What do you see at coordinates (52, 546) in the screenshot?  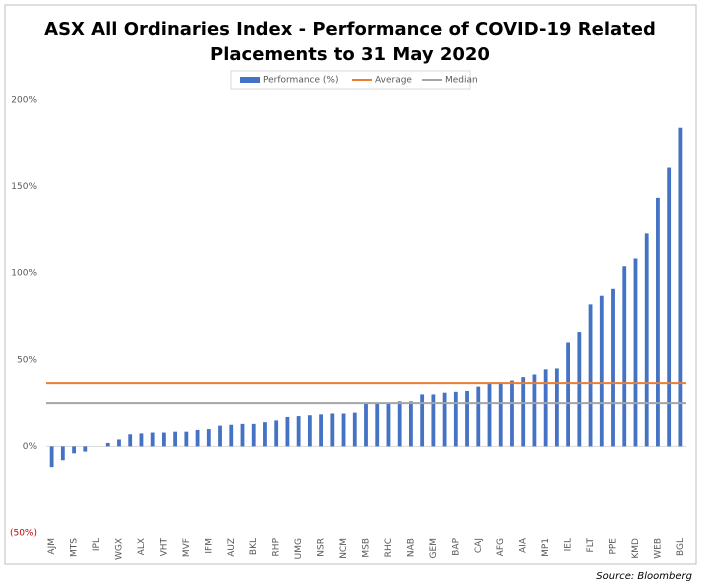 I see `x-tick-label: AJM` at bounding box center [52, 546].